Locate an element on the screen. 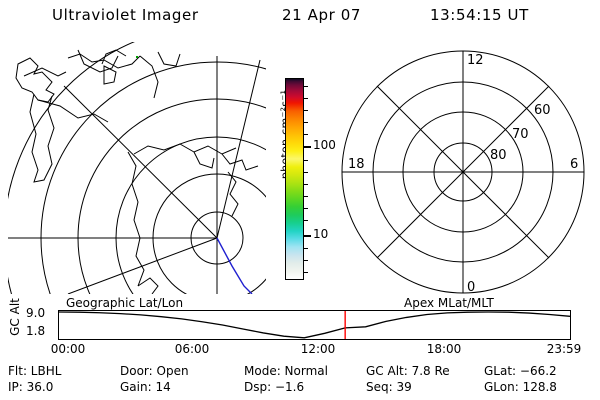  gc-alt-trace is located at coordinates (314, 325).